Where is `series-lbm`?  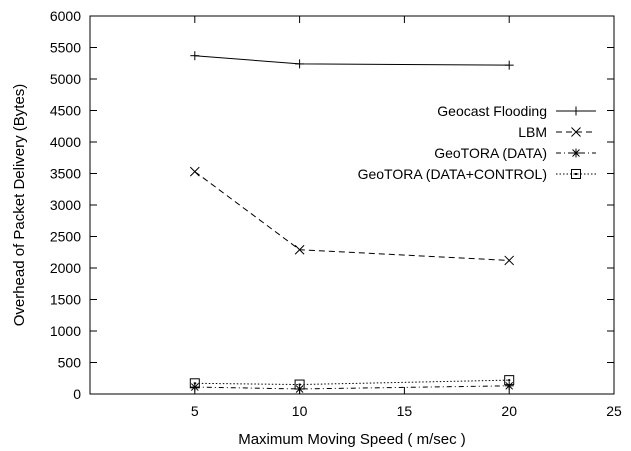 series-lbm is located at coordinates (352, 216).